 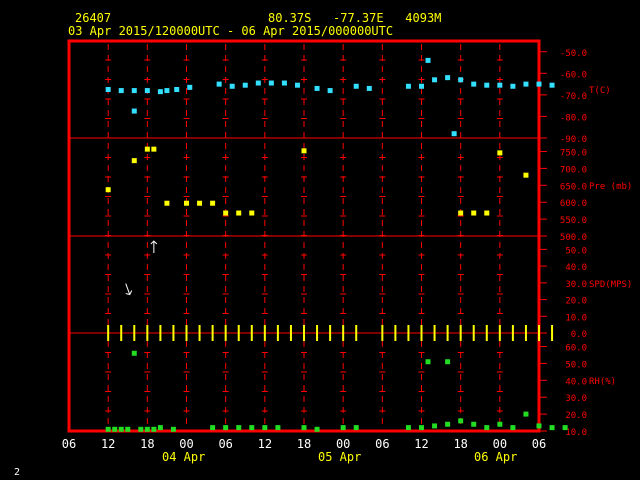 What do you see at coordinates (17, 472) in the screenshot?
I see `page-number: 2` at bounding box center [17, 472].